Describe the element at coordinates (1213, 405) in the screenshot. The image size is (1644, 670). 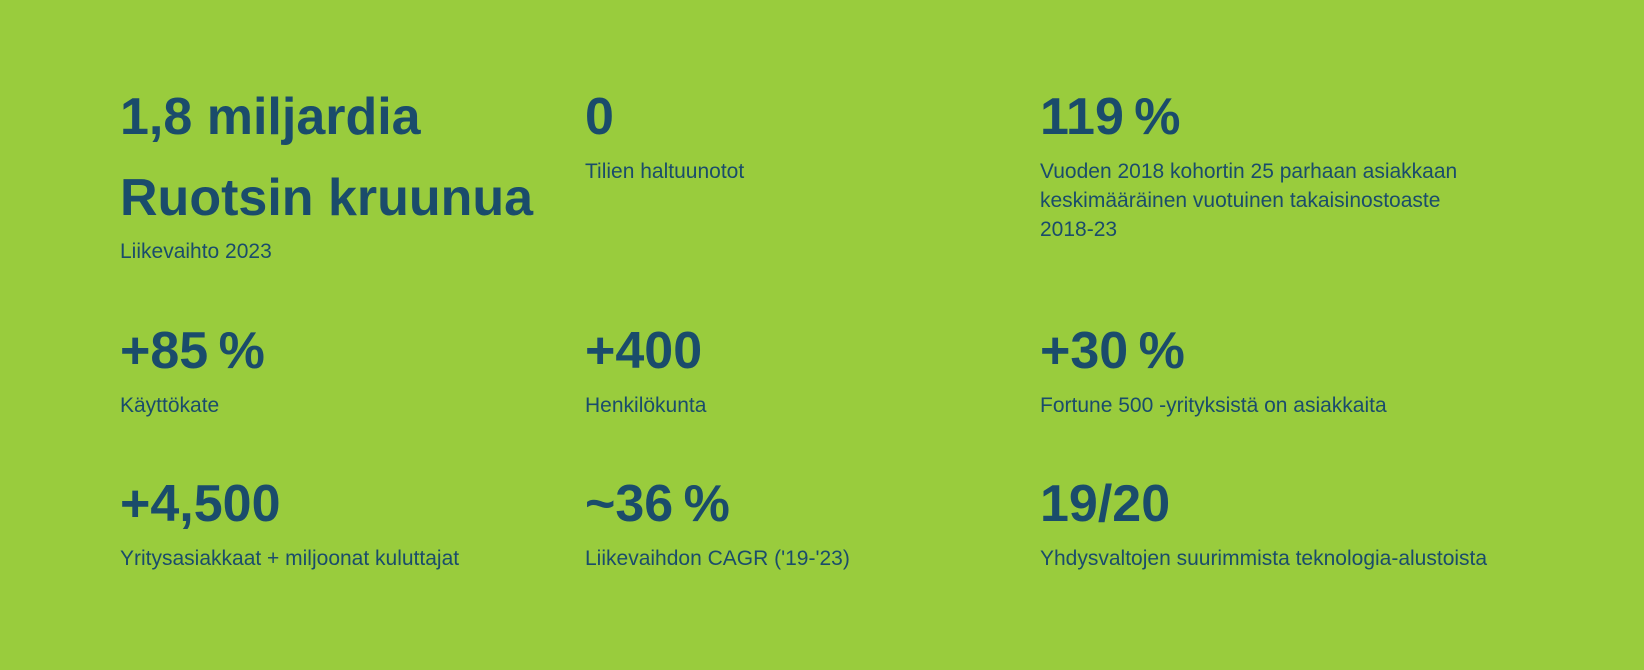
I see `stat-label: Fortune 500 -yrityksistä on asiakkaita` at that location.